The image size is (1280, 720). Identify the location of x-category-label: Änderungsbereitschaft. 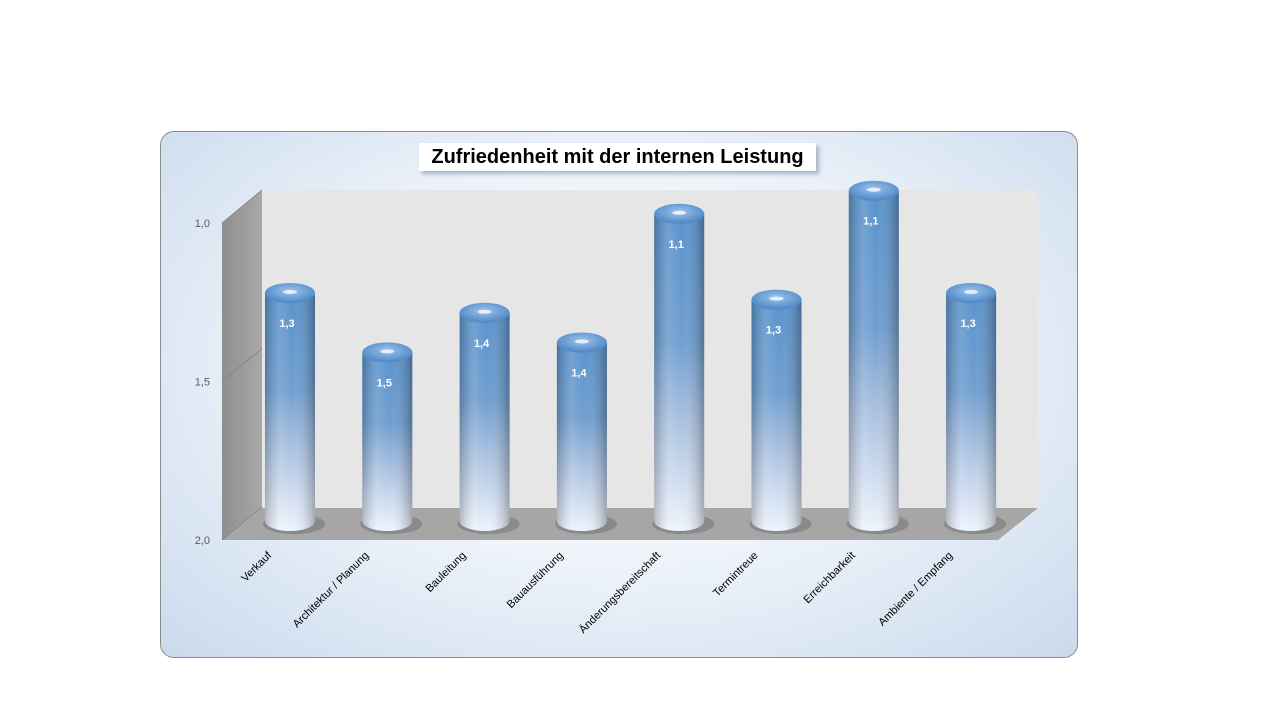
(620, 593).